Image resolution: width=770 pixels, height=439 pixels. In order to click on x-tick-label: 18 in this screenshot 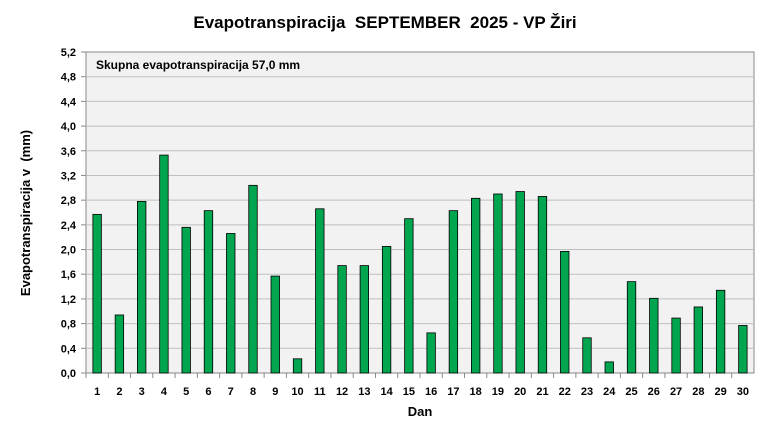, I will do `click(476, 392)`.